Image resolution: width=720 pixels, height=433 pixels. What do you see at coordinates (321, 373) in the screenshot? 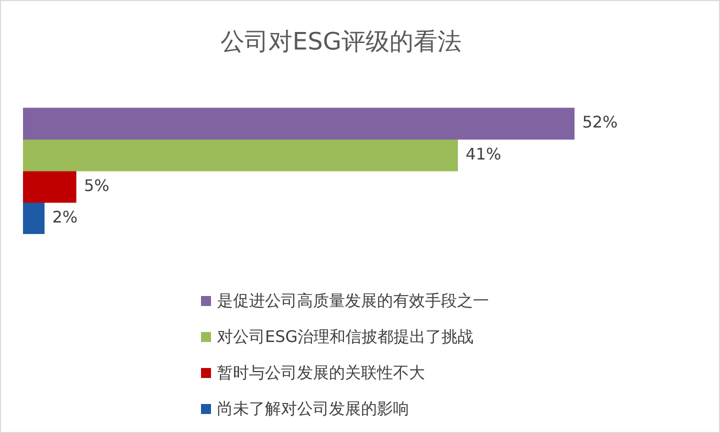
I see `legend-label: 暂时与公司发展的关联性不大` at bounding box center [321, 373].